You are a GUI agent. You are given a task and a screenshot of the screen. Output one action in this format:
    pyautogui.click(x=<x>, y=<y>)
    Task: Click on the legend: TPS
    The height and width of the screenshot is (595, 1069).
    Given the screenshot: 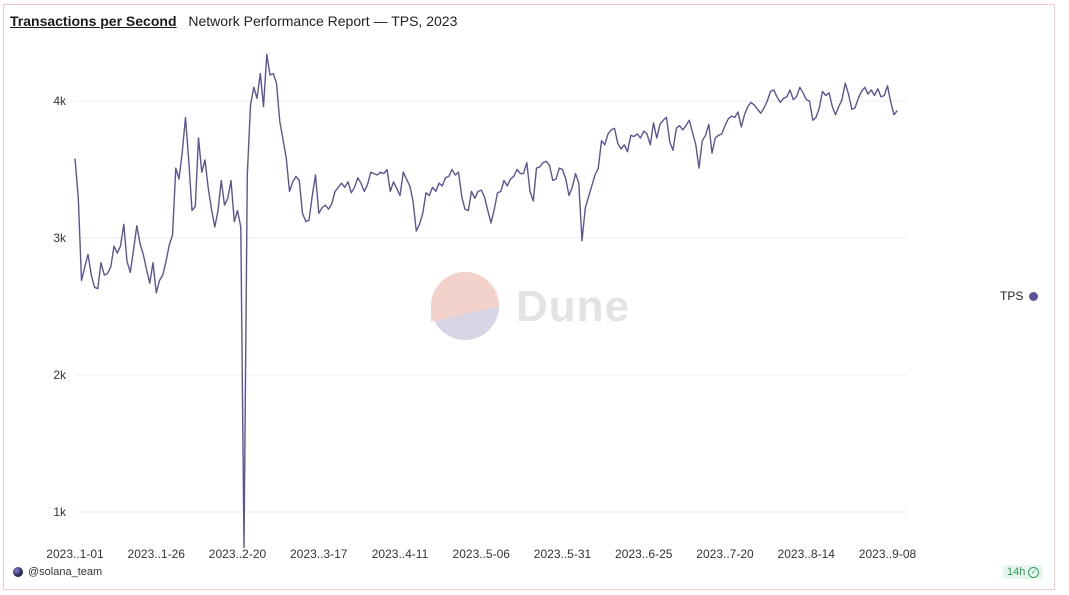 What is the action you would take?
    pyautogui.click(x=1019, y=296)
    